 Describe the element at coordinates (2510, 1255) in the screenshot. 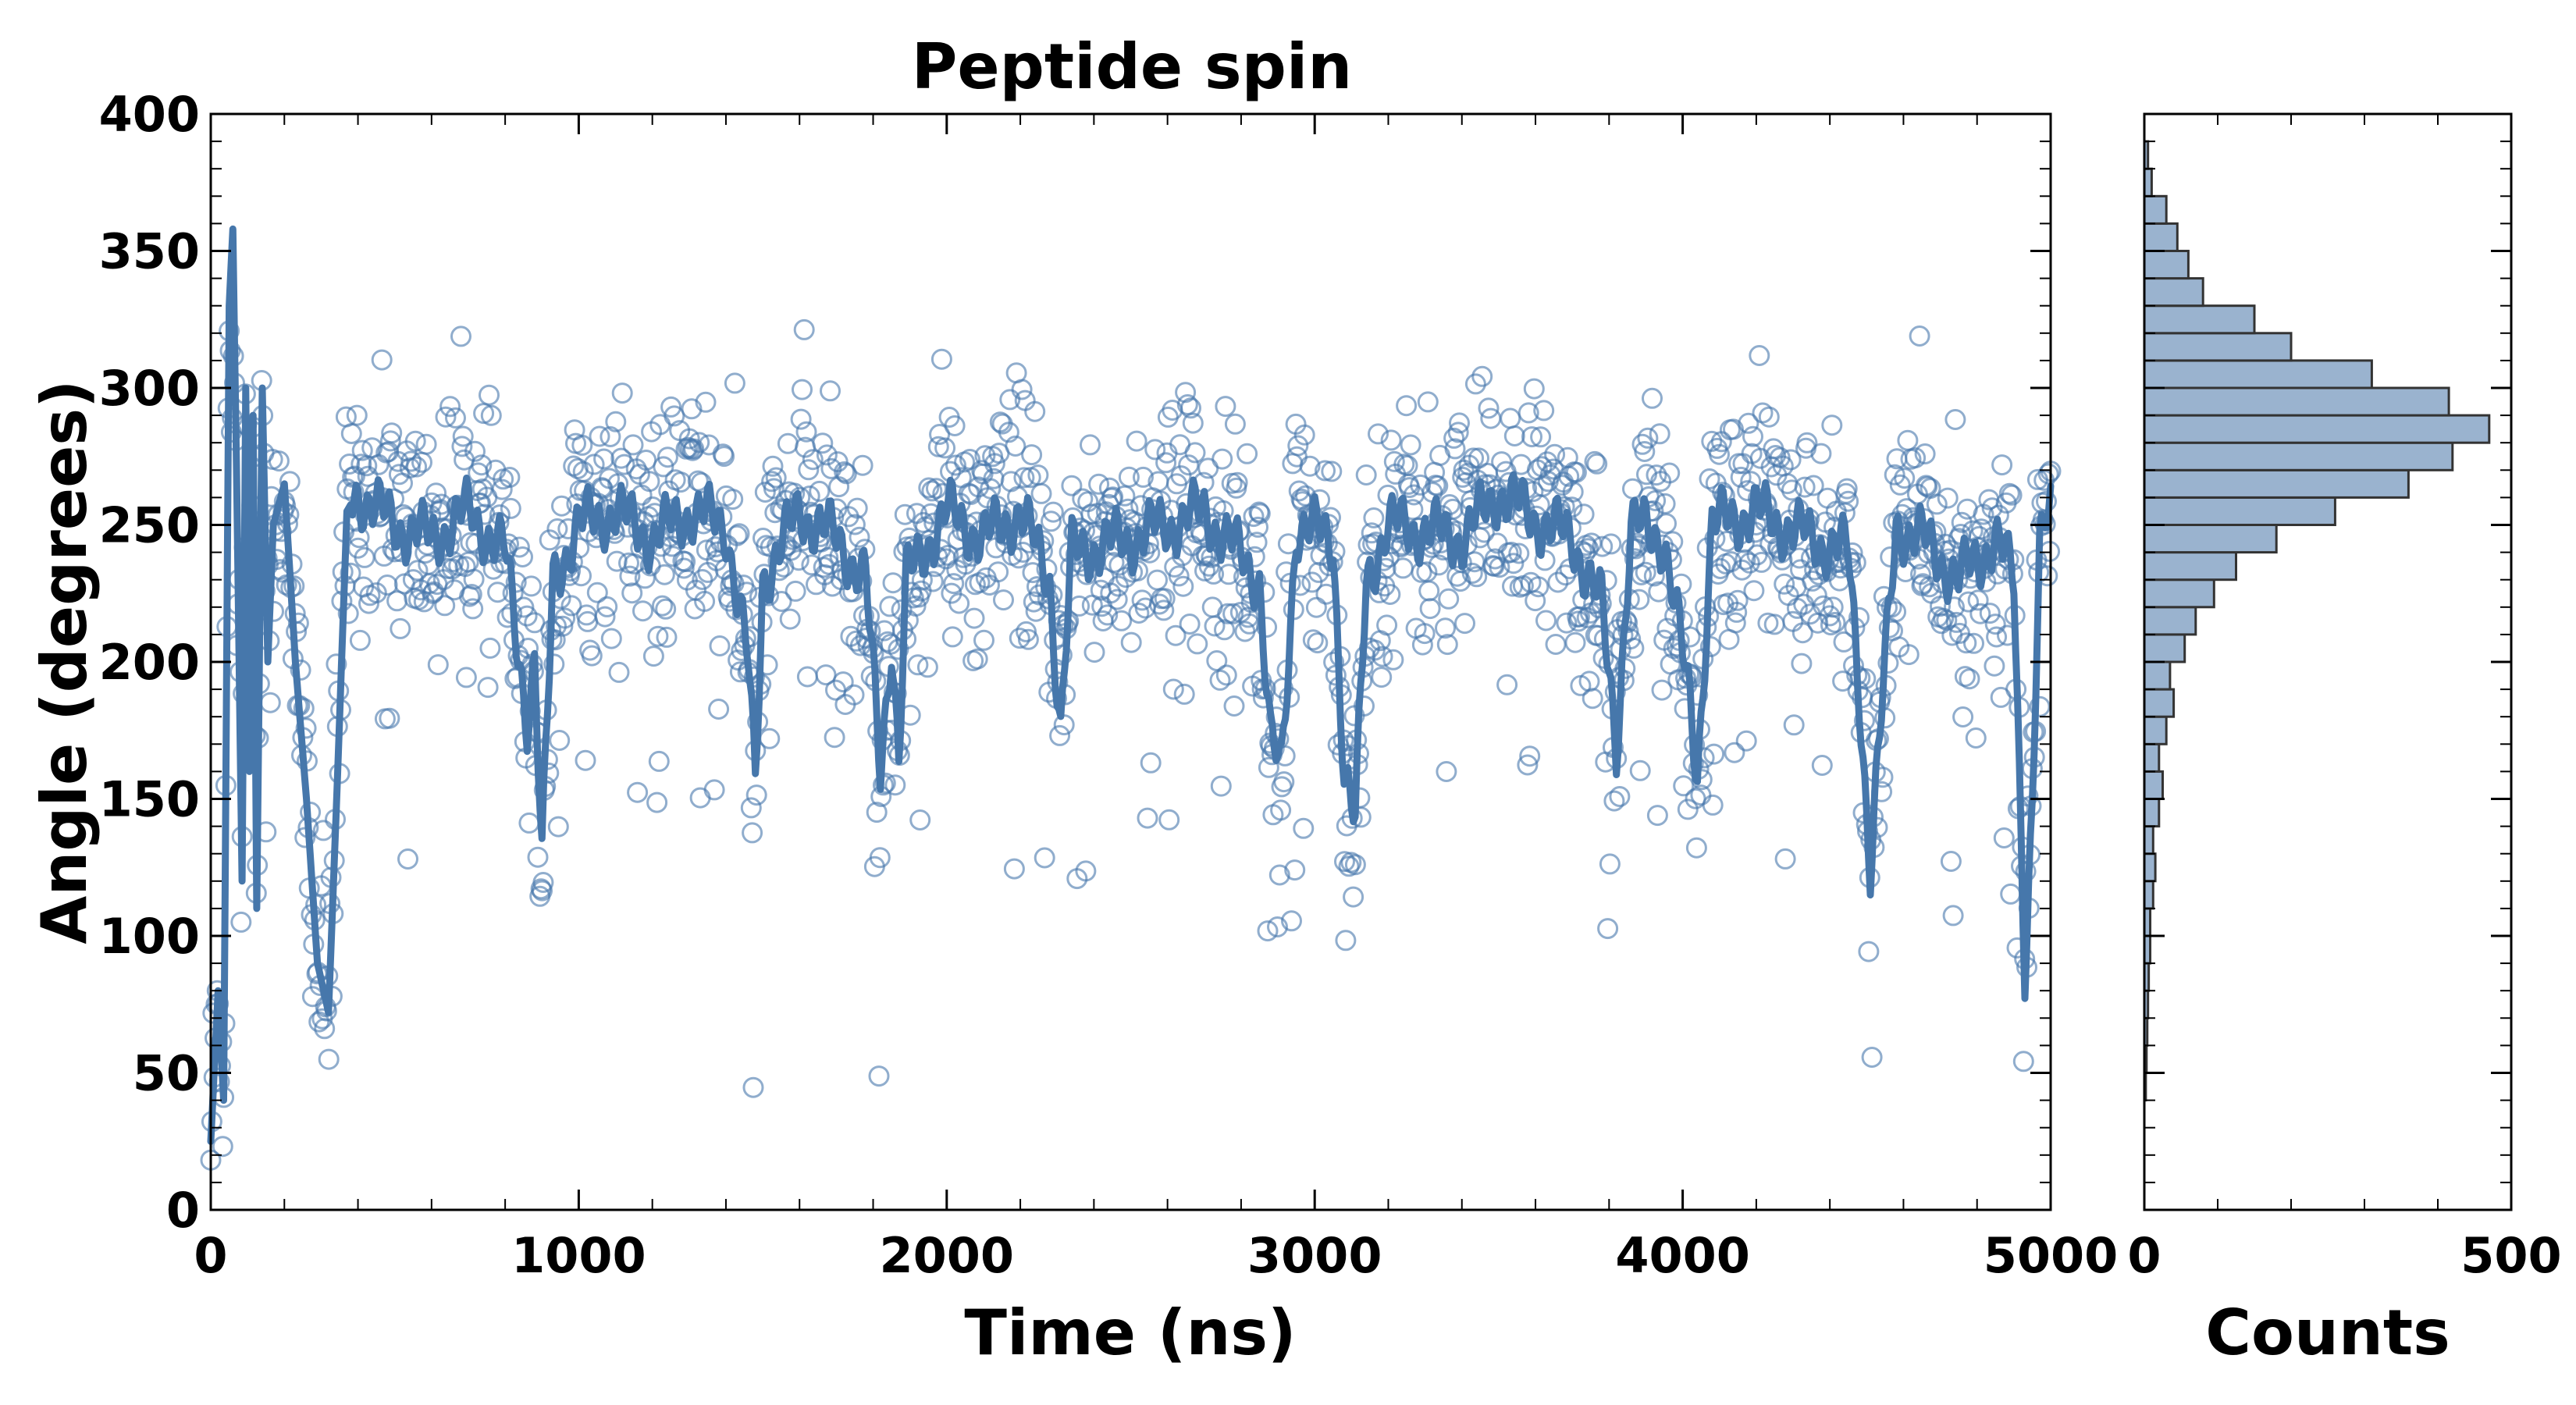

I see `hist-x-tick-label: 500` at that location.